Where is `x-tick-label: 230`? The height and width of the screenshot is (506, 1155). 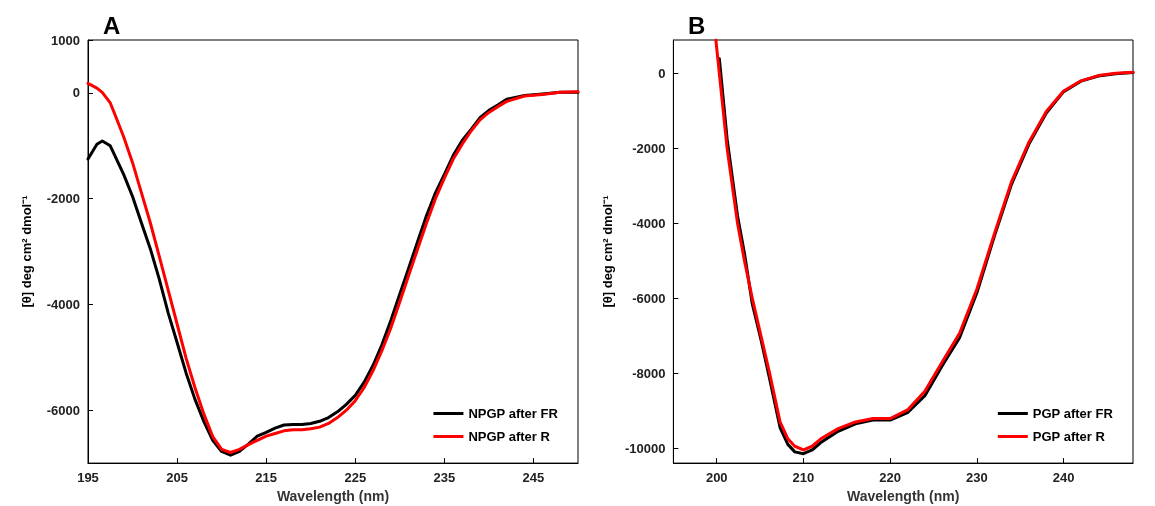 x-tick-label: 230 is located at coordinates (977, 478).